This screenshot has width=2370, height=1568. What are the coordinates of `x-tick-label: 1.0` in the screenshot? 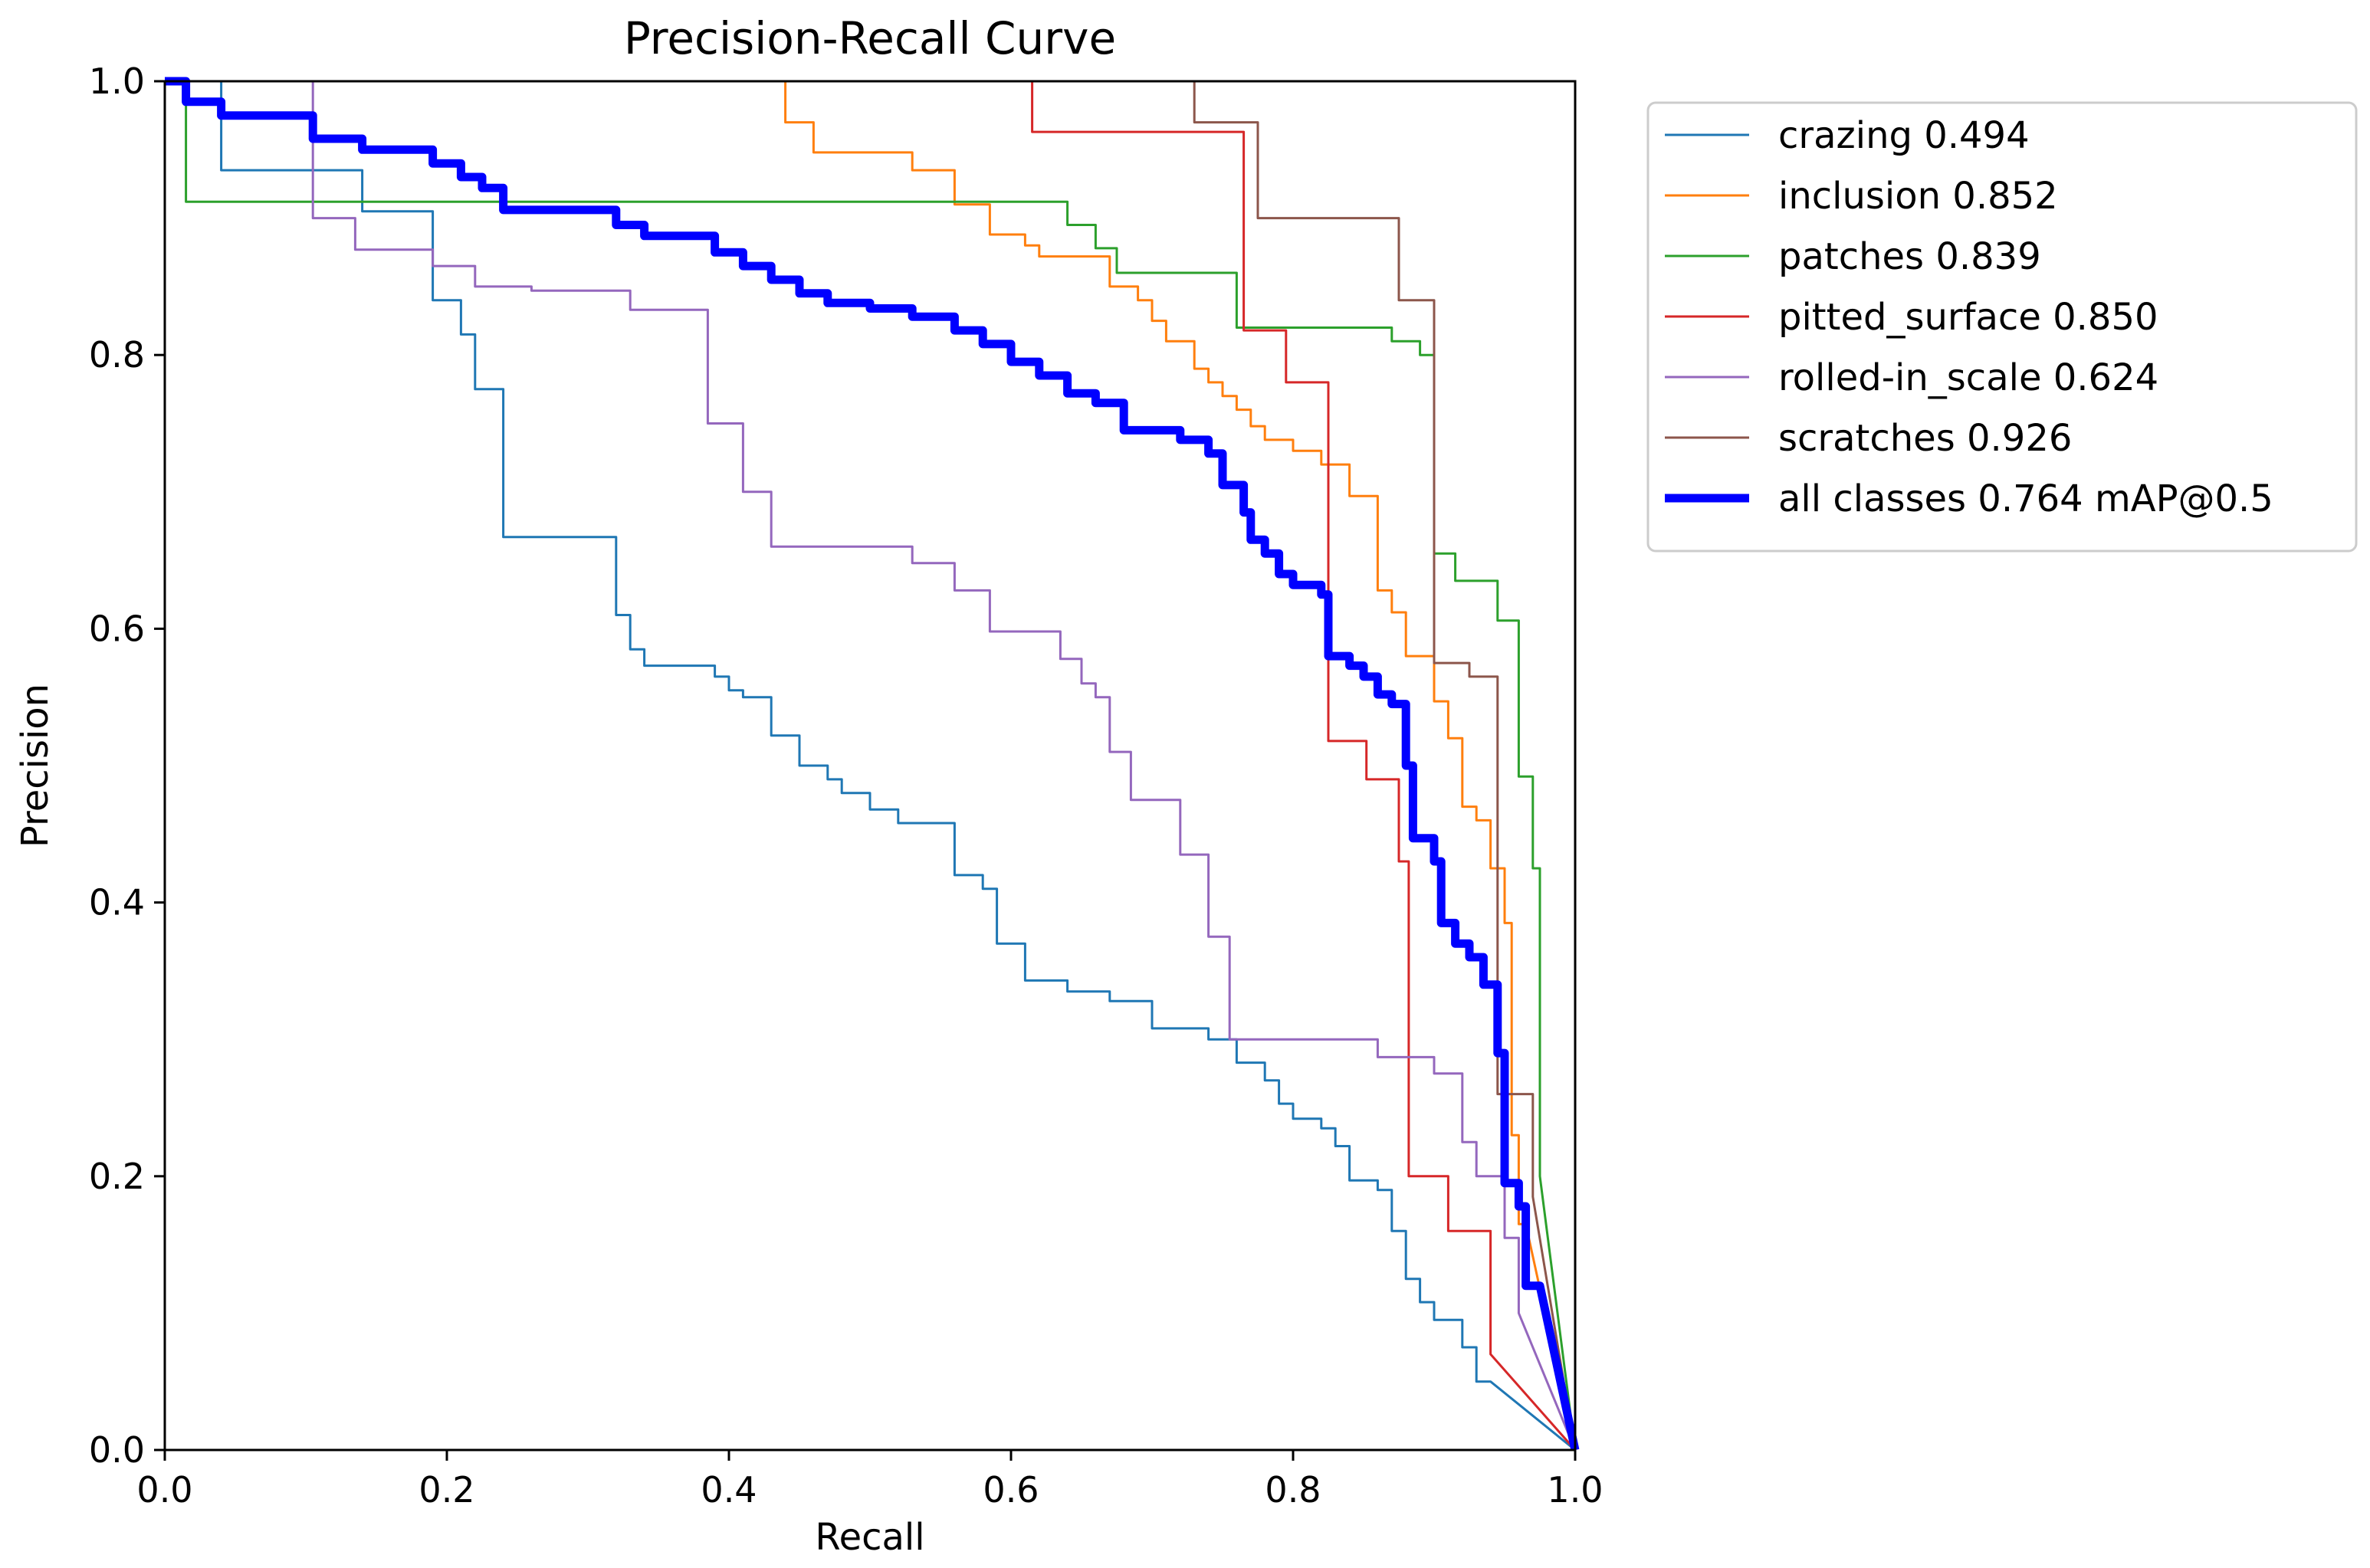 It's located at (1575, 1490).